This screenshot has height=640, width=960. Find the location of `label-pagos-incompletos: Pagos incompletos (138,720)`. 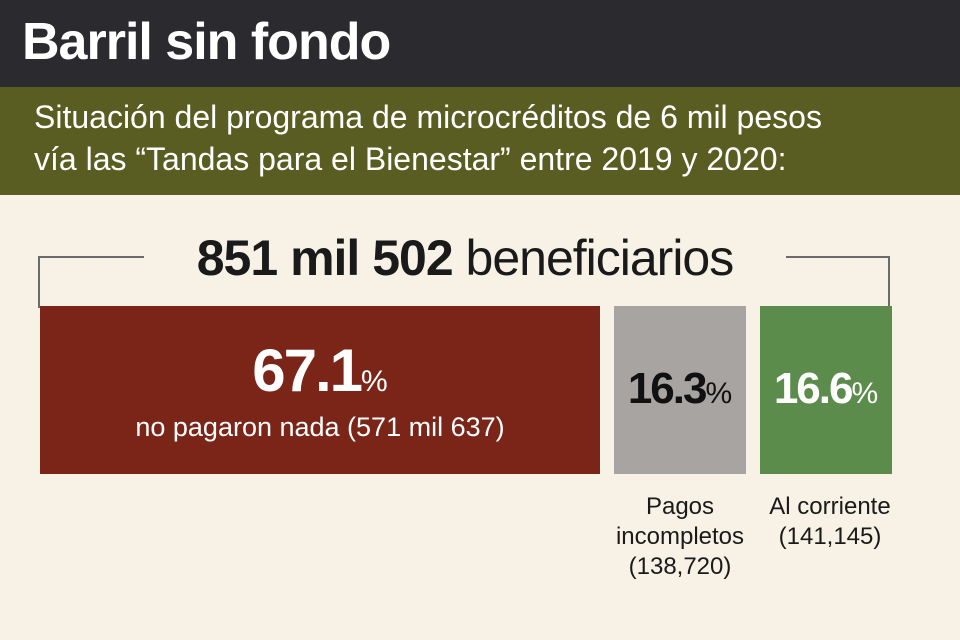

label-pagos-incompletos: Pagos incompletos (138,720) is located at coordinates (680, 537).